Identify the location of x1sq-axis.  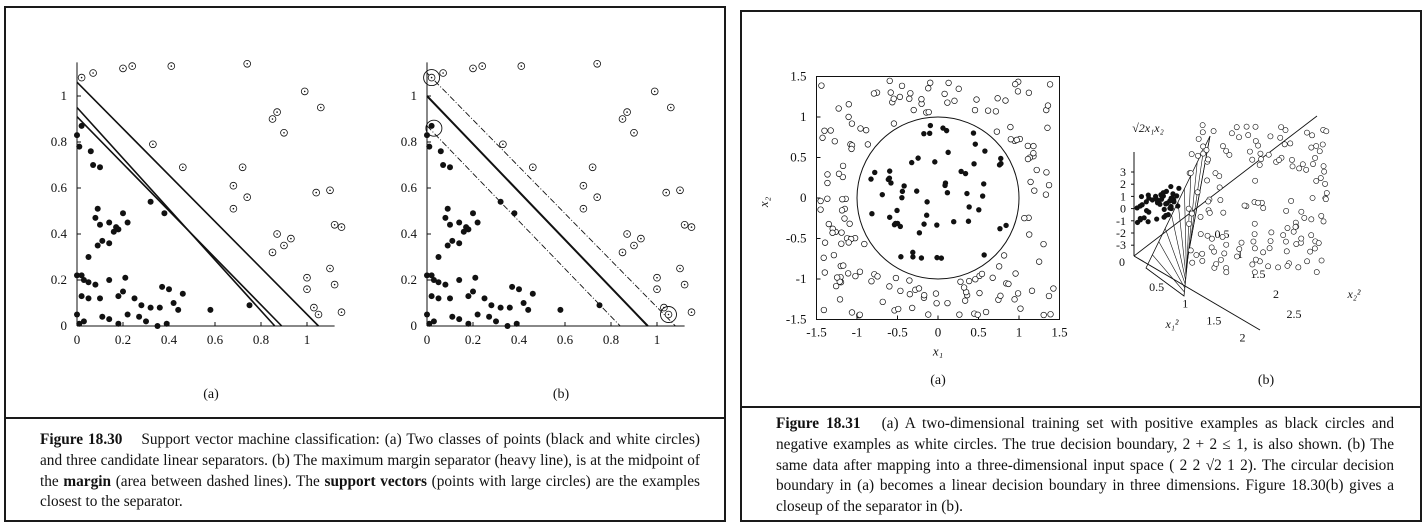
(1197, 293).